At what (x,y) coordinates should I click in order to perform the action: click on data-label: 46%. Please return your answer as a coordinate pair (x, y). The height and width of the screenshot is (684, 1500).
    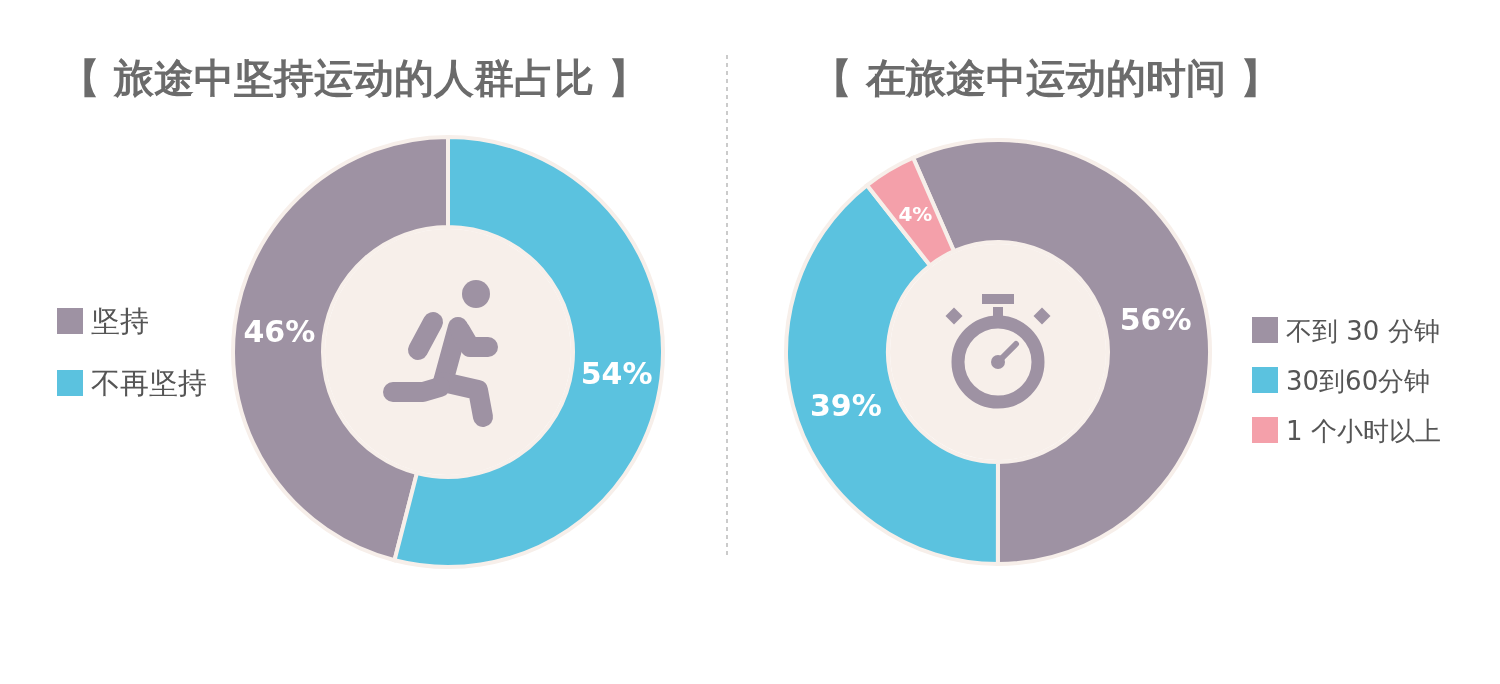
    Looking at the image, I should click on (279, 331).